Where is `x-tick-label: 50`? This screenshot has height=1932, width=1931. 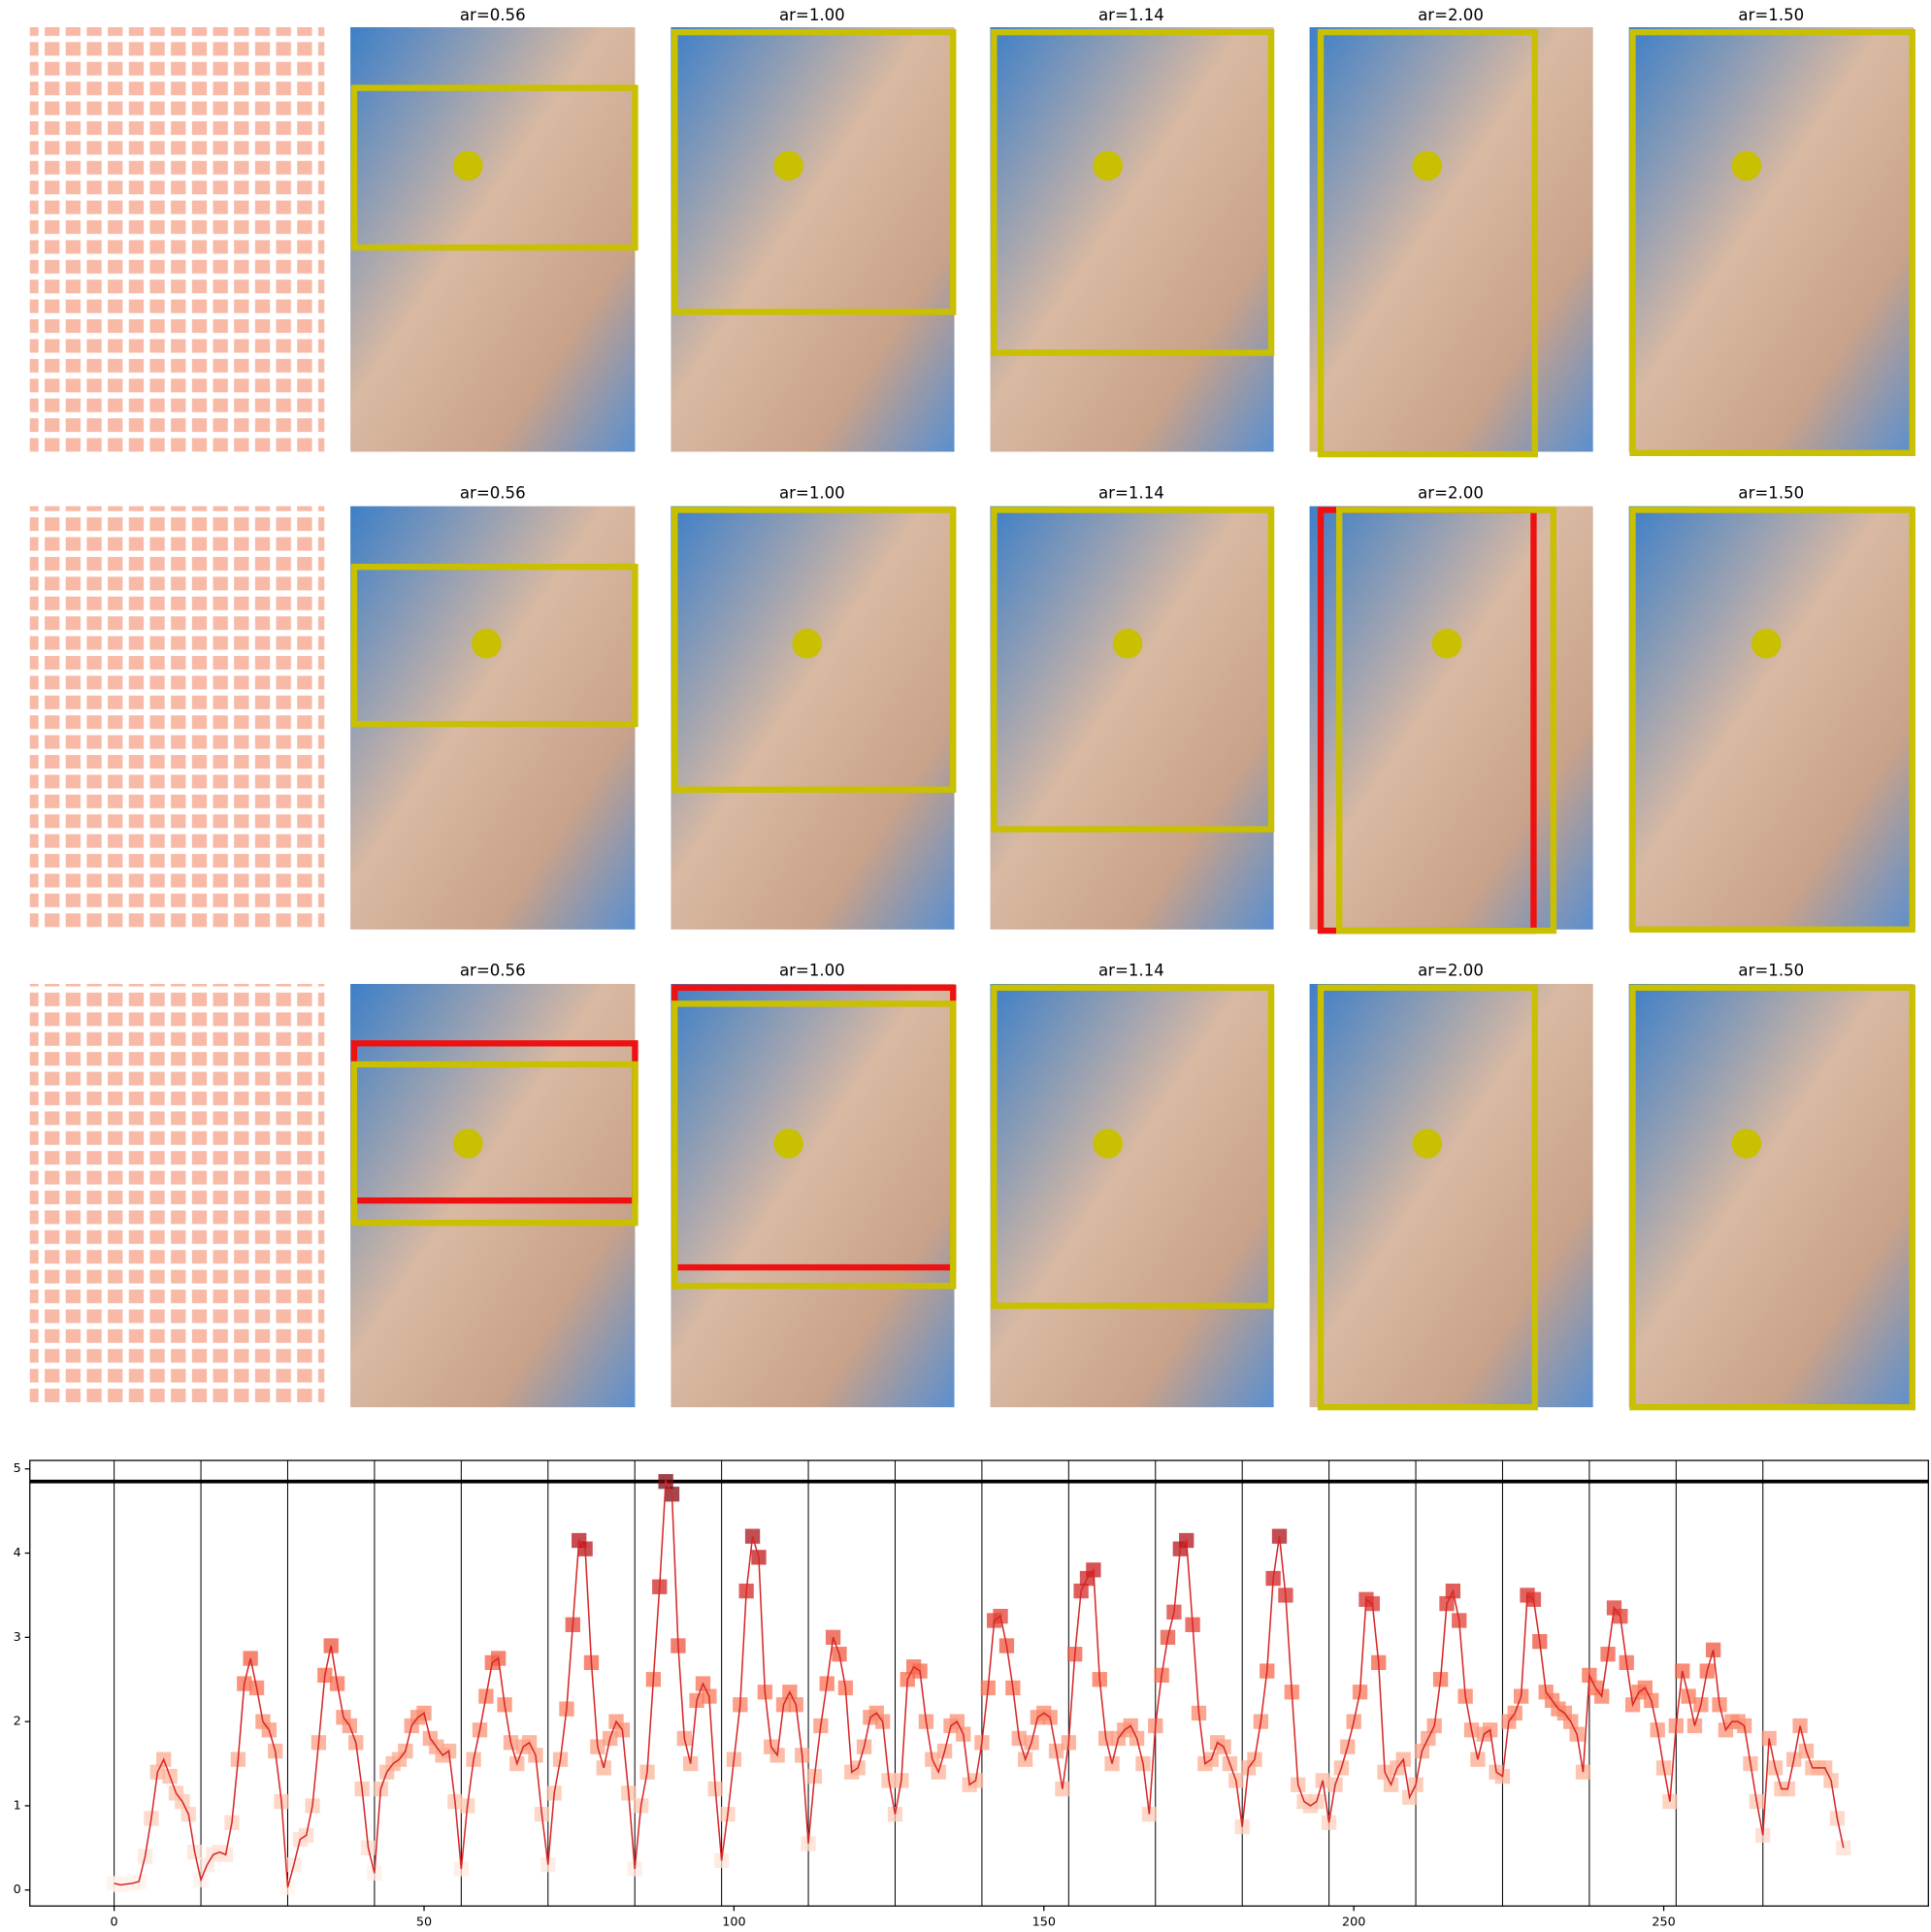
x-tick-label: 50 is located at coordinates (424, 1922).